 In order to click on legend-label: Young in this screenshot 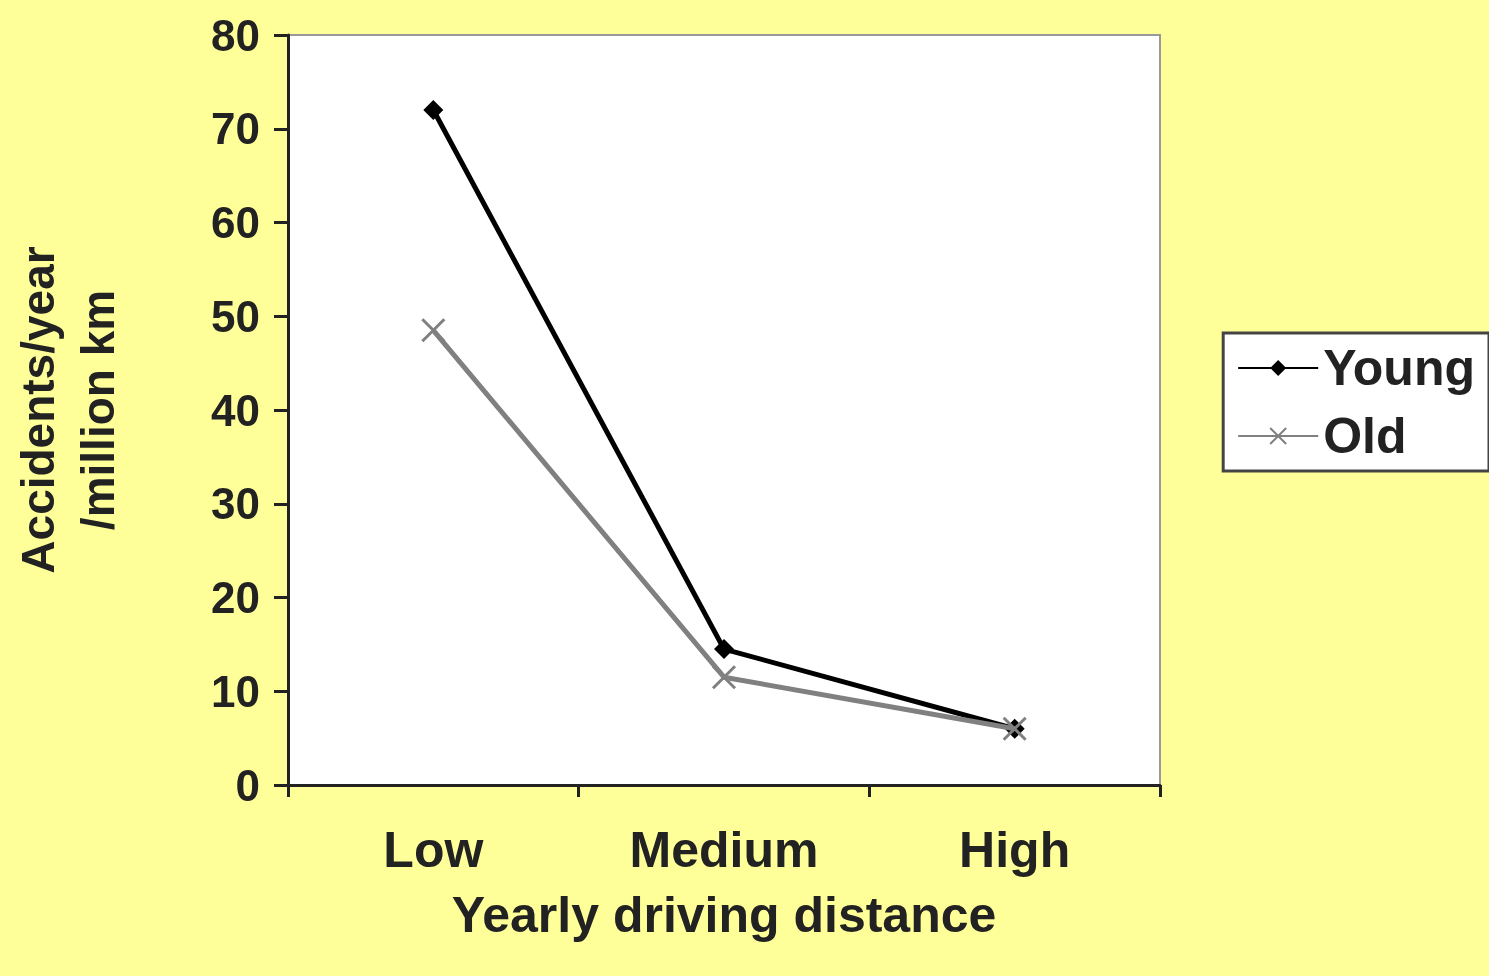, I will do `click(1399, 368)`.